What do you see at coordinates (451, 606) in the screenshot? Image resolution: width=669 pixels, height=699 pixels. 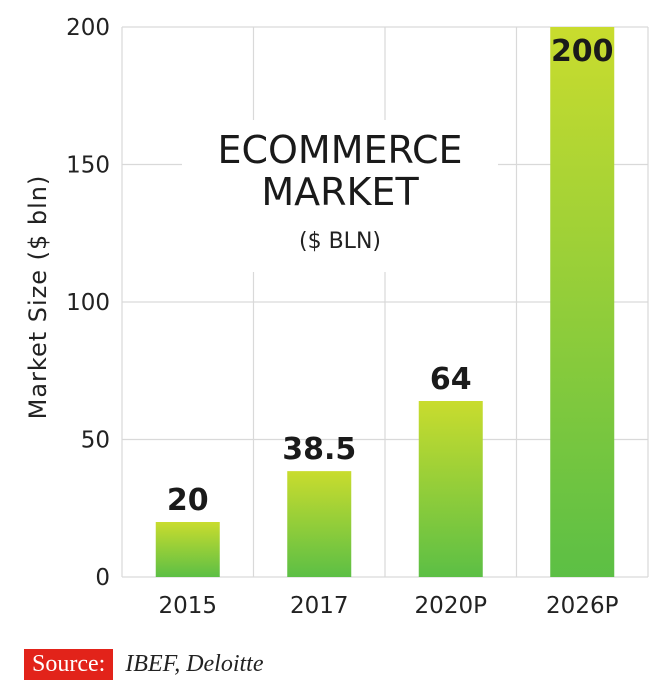 I see `x-tick-label: 2020P` at bounding box center [451, 606].